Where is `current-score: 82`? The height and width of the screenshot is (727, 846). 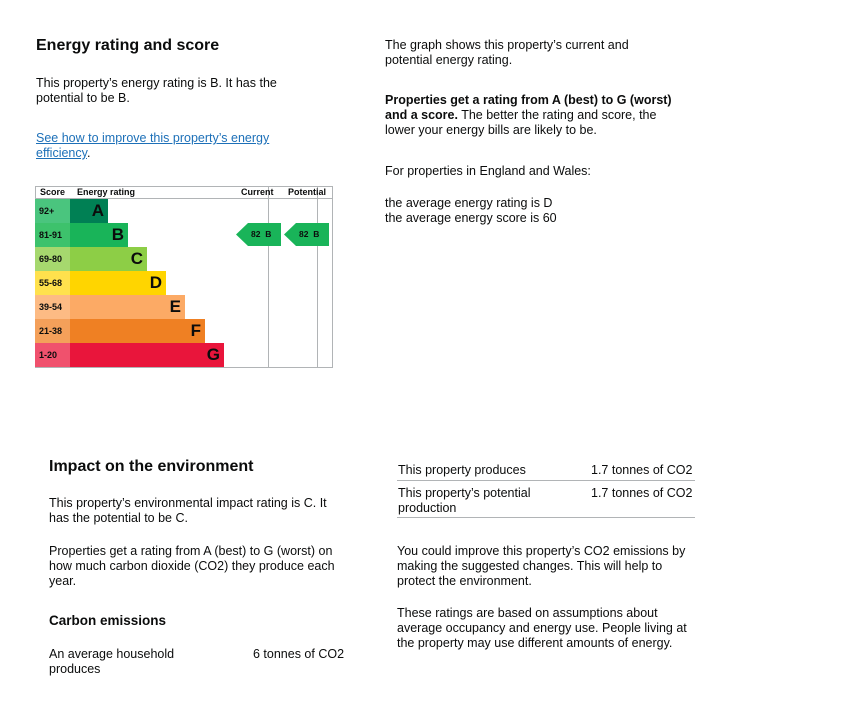
current-score: 82 is located at coordinates (256, 234).